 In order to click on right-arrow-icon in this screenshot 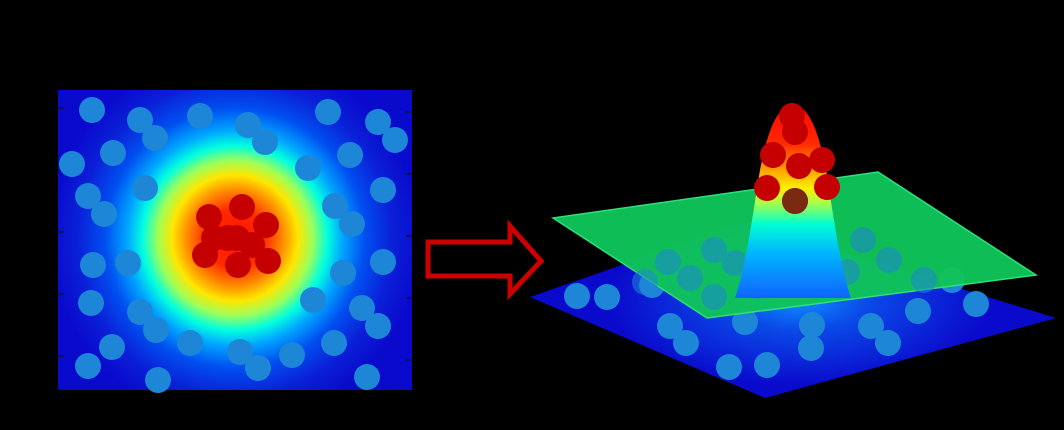, I will do `click(485, 260)`.